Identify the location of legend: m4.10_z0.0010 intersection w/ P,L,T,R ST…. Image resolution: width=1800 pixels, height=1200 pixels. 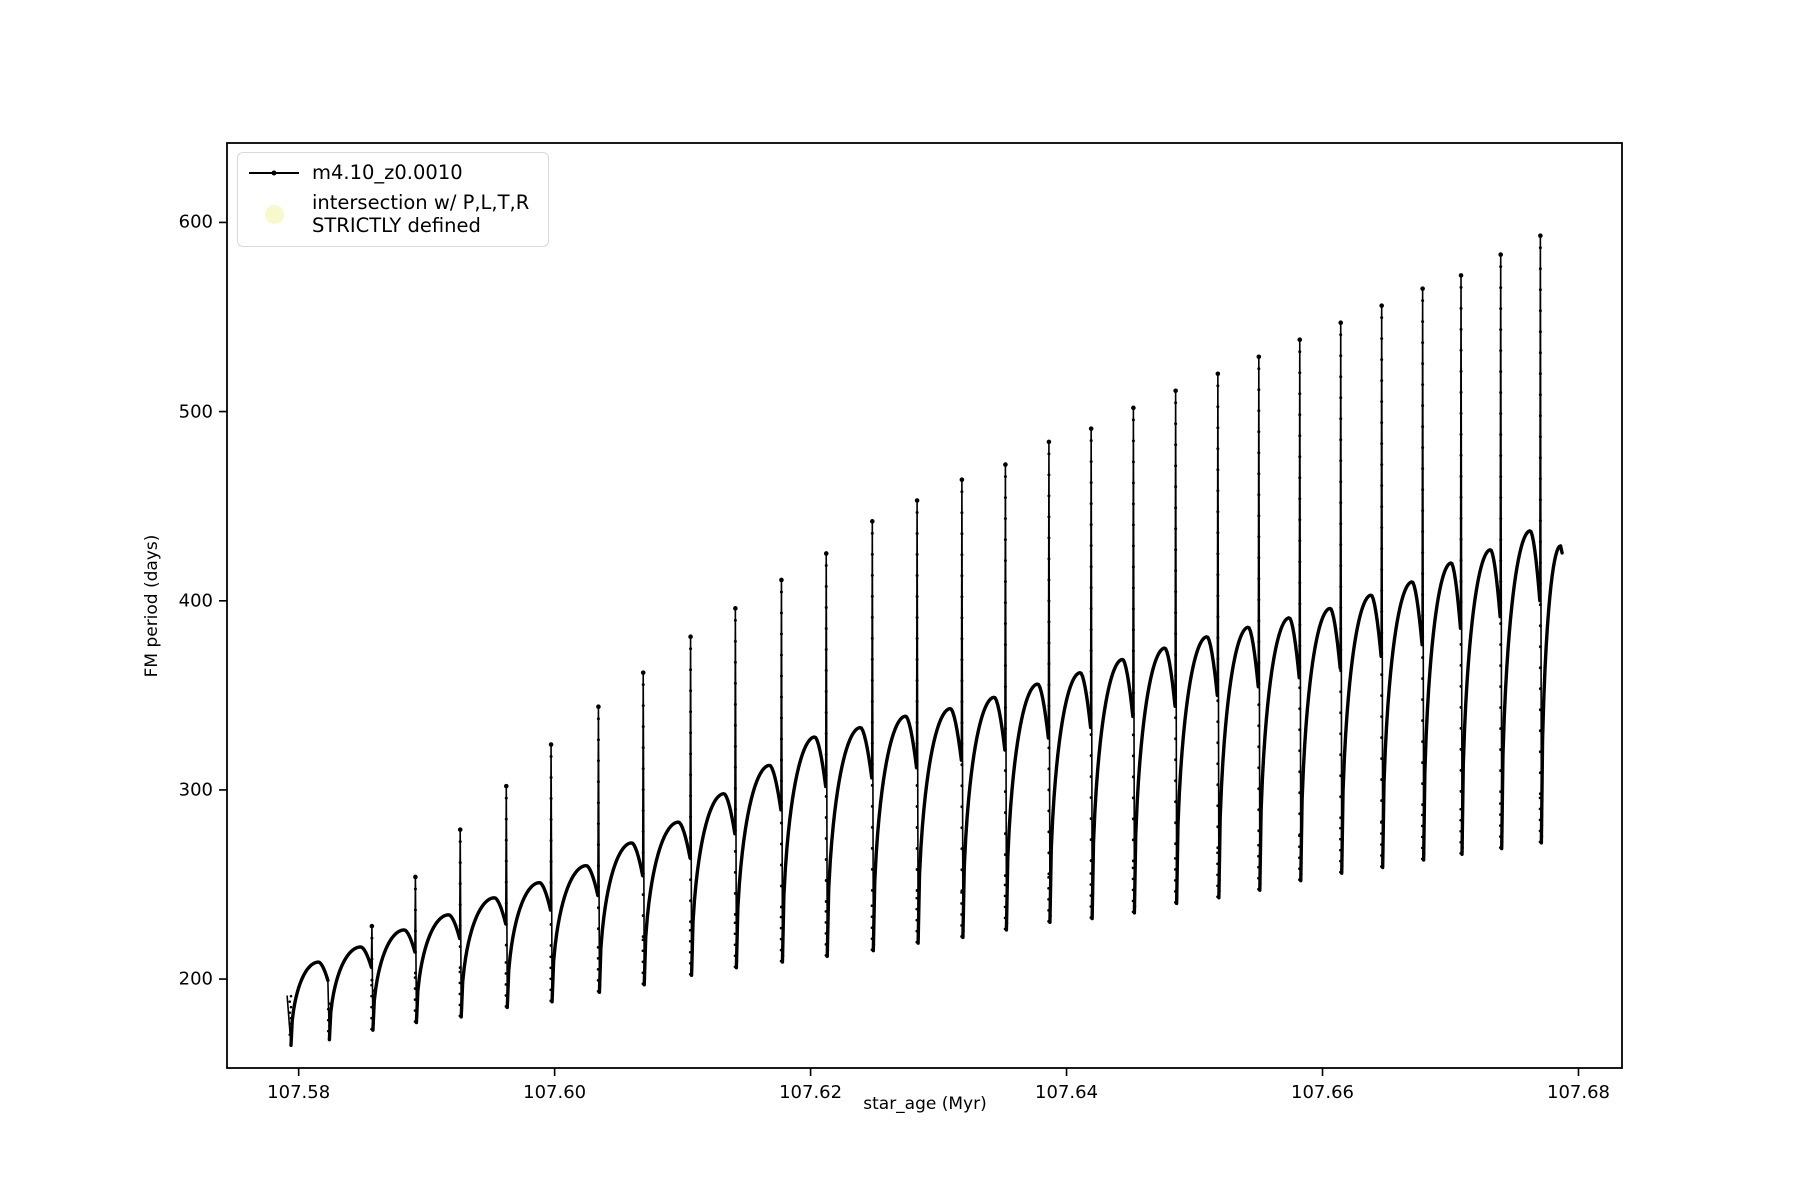
(393, 199).